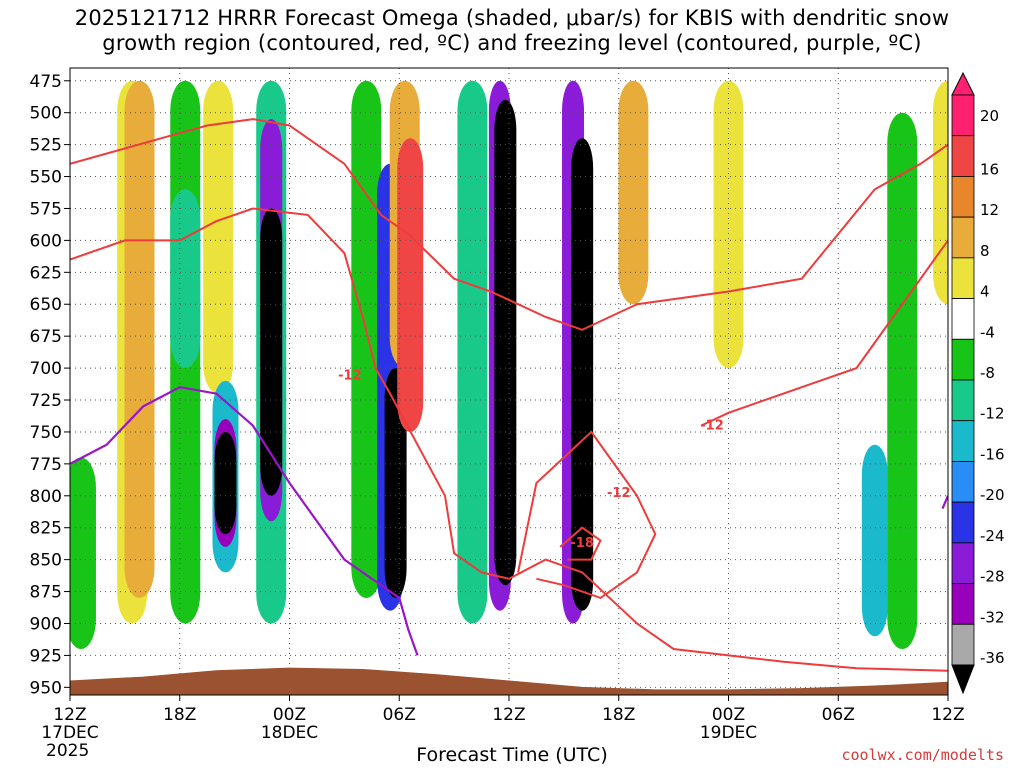  I want to click on y-tick-label-7: 650, so click(46, 305).